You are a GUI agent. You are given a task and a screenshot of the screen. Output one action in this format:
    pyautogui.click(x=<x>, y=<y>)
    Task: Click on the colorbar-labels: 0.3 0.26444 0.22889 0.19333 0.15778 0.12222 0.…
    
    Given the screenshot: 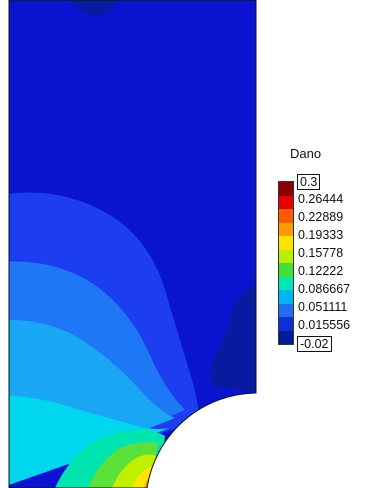 What is the action you would take?
    pyautogui.click(x=332, y=263)
    